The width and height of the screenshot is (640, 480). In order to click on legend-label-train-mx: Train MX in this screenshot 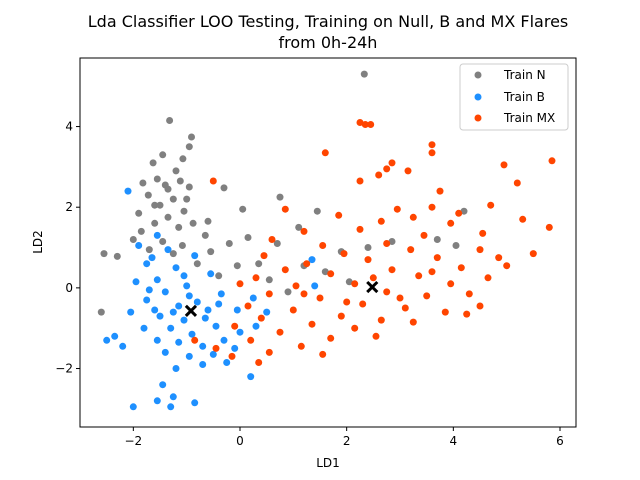, I will do `click(529, 118)`.